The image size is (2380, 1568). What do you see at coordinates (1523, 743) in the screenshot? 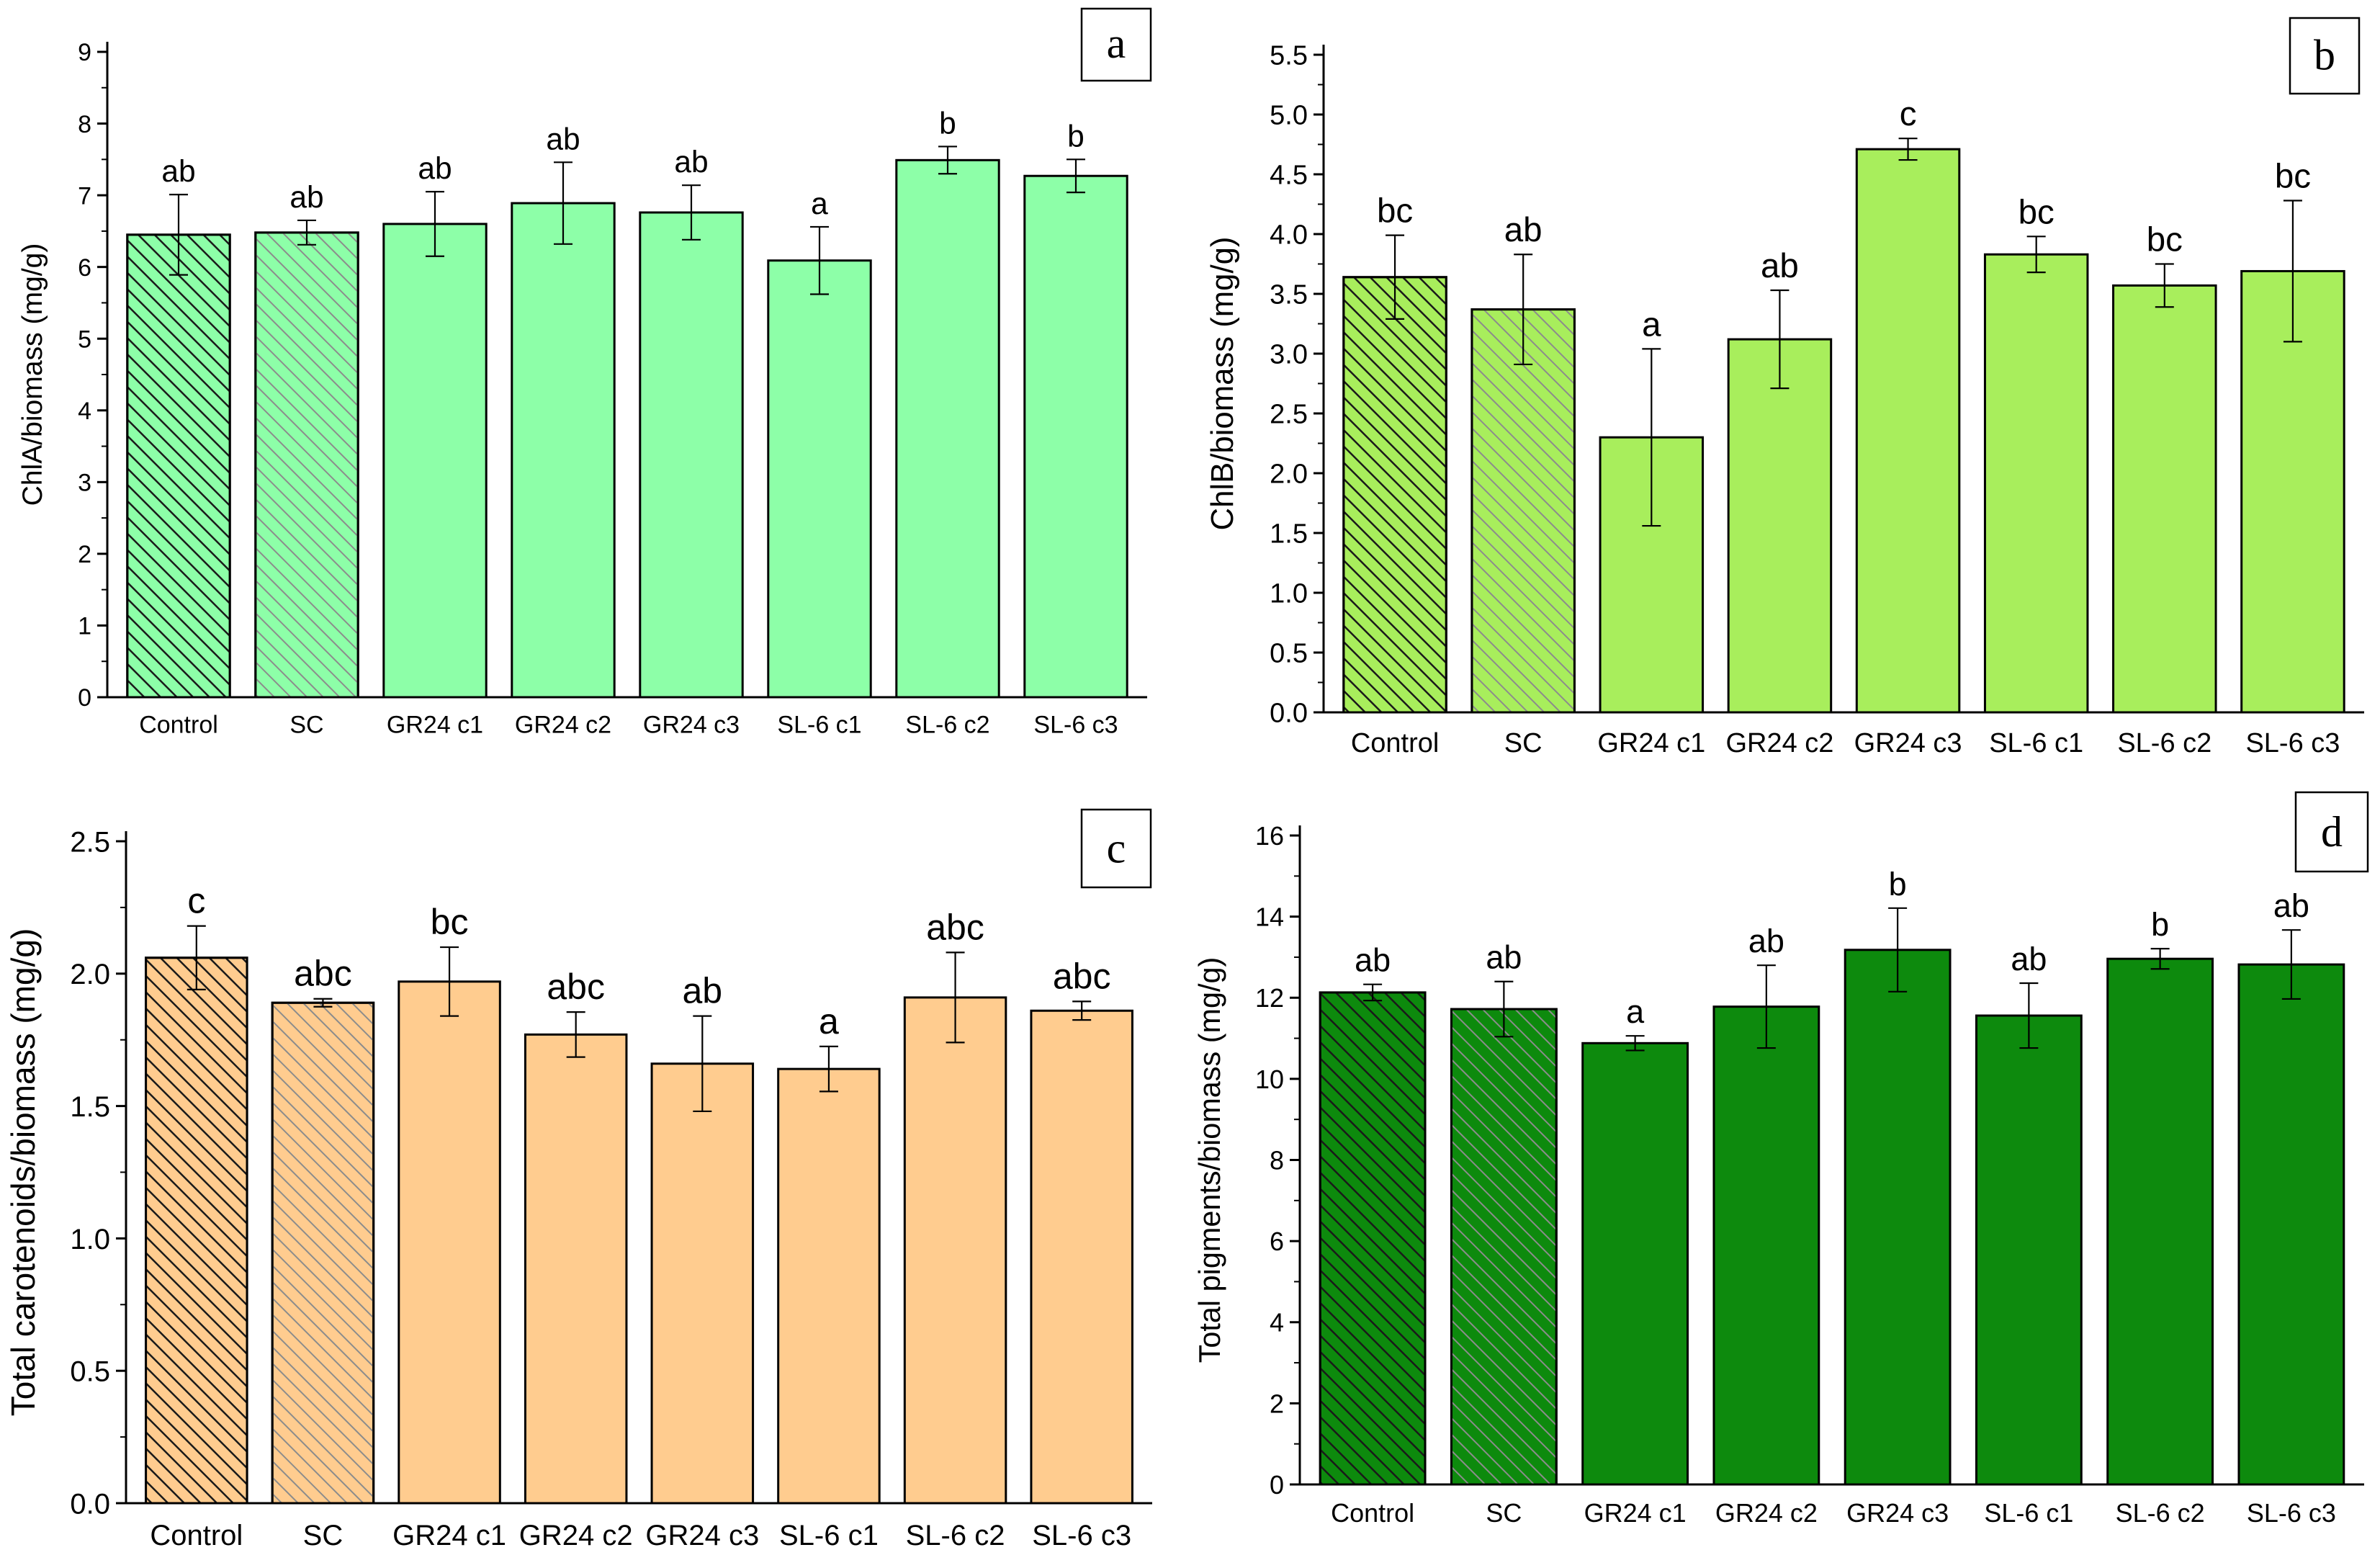
I see `x-tick-label: SC` at bounding box center [1523, 743].